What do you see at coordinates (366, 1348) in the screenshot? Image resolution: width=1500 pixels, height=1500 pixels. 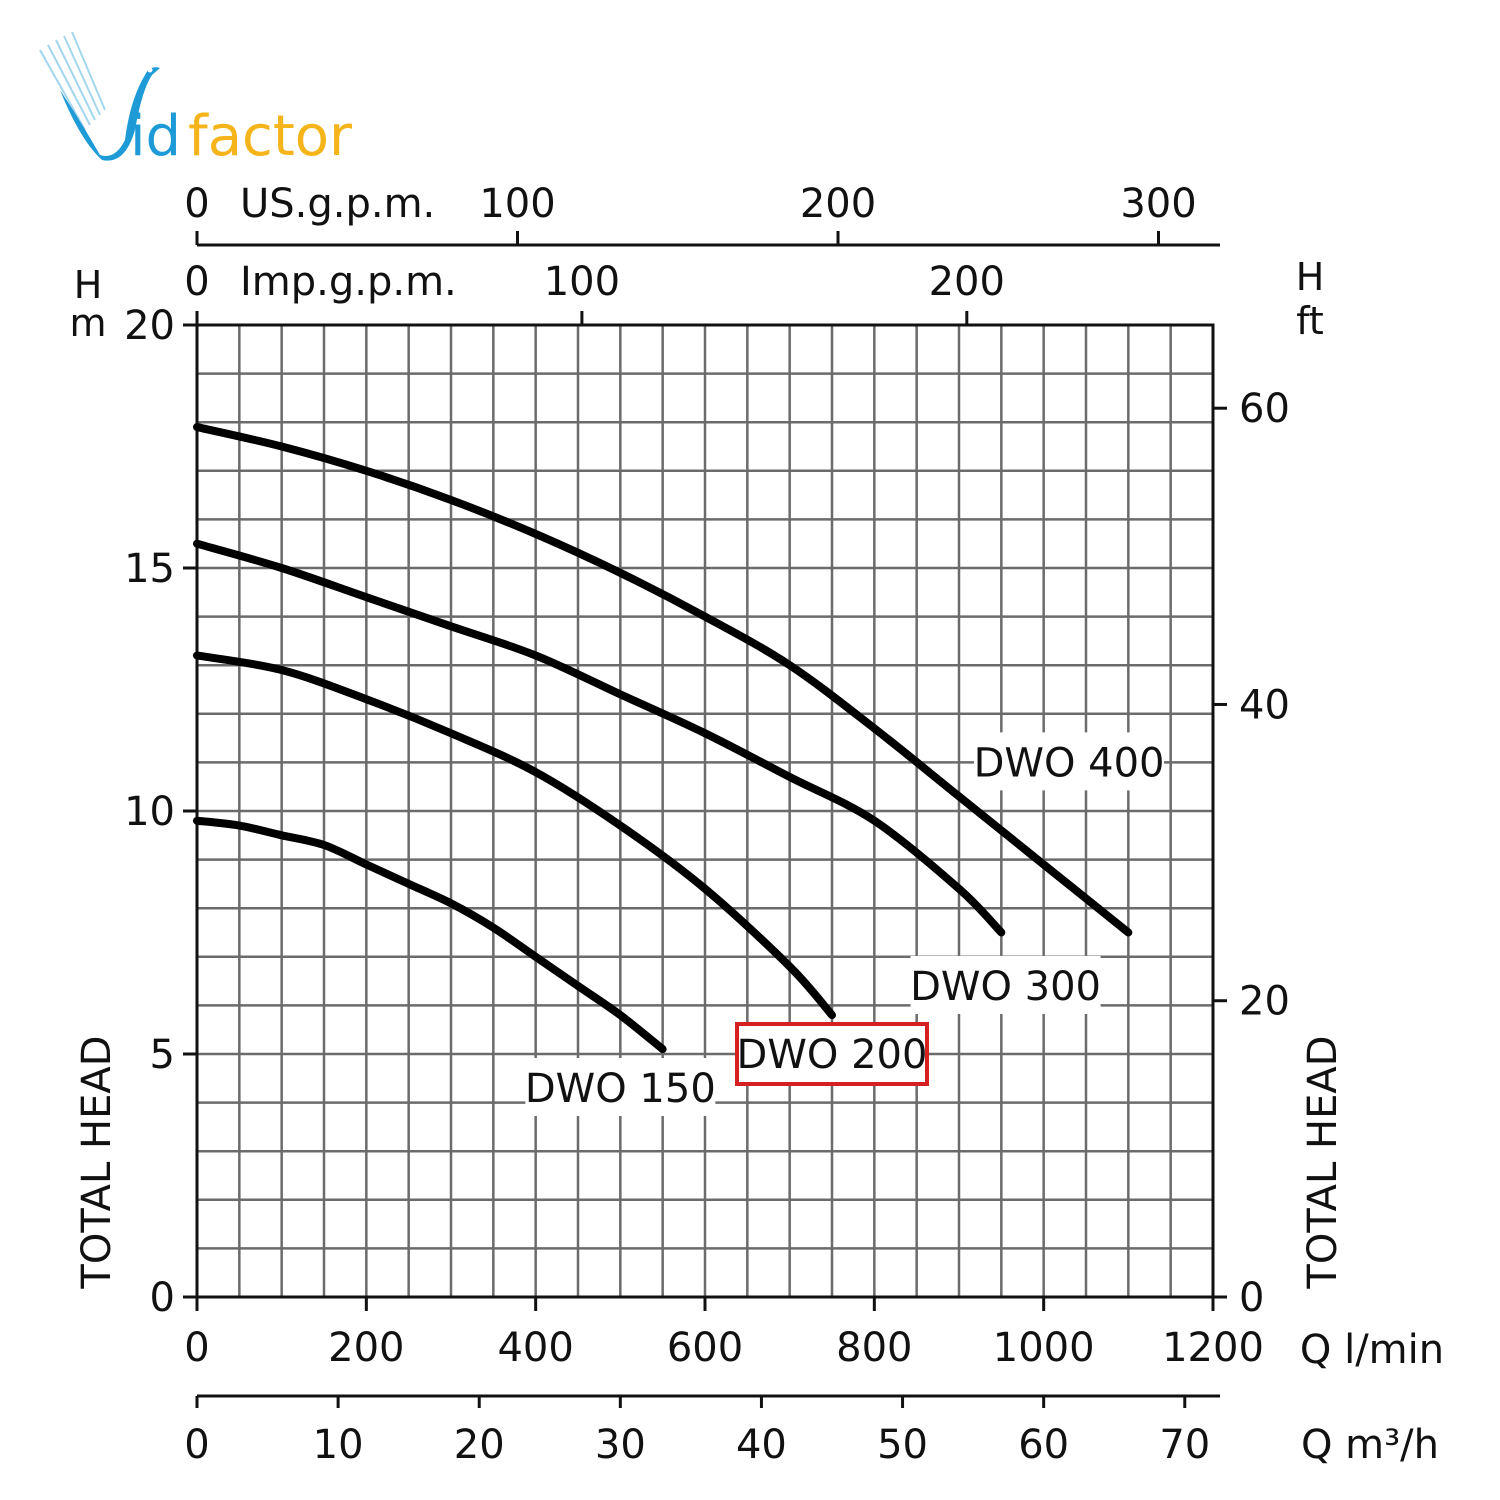 I see `x-tick-label: 200` at bounding box center [366, 1348].